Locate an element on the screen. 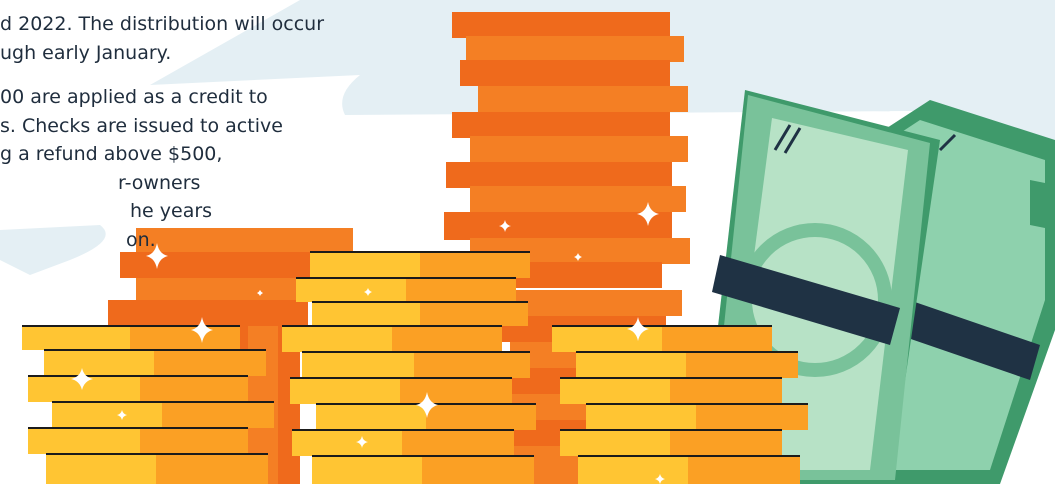 This screenshot has height=484, width=1055. text-line: d 2022. The distribution will occur is located at coordinates (162, 24).